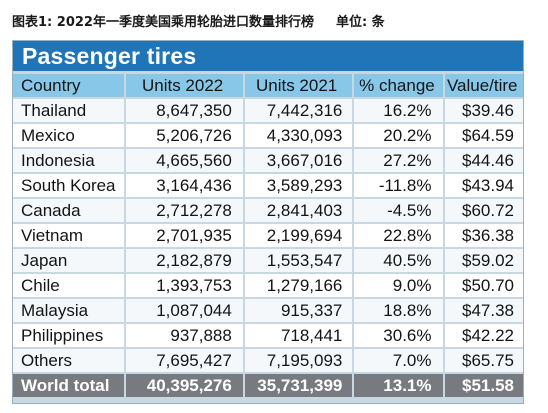 This screenshot has width=548, height=413. What do you see at coordinates (483, 110) in the screenshot?
I see `value-per-tire-cell: $39.46` at bounding box center [483, 110].